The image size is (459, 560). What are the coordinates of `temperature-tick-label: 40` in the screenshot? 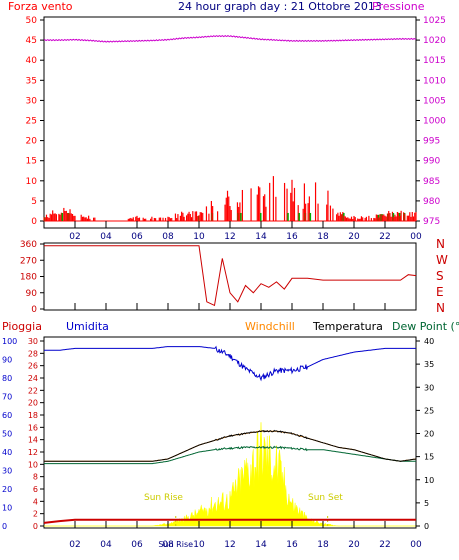 It's located at (429, 341).